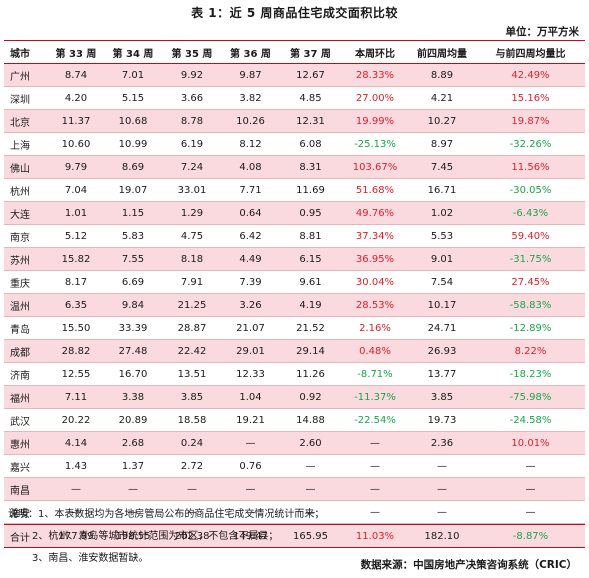 The height and width of the screenshot is (578, 589). Describe the element at coordinates (442, 397) in the screenshot. I see `value-cell: 3.85` at that location.